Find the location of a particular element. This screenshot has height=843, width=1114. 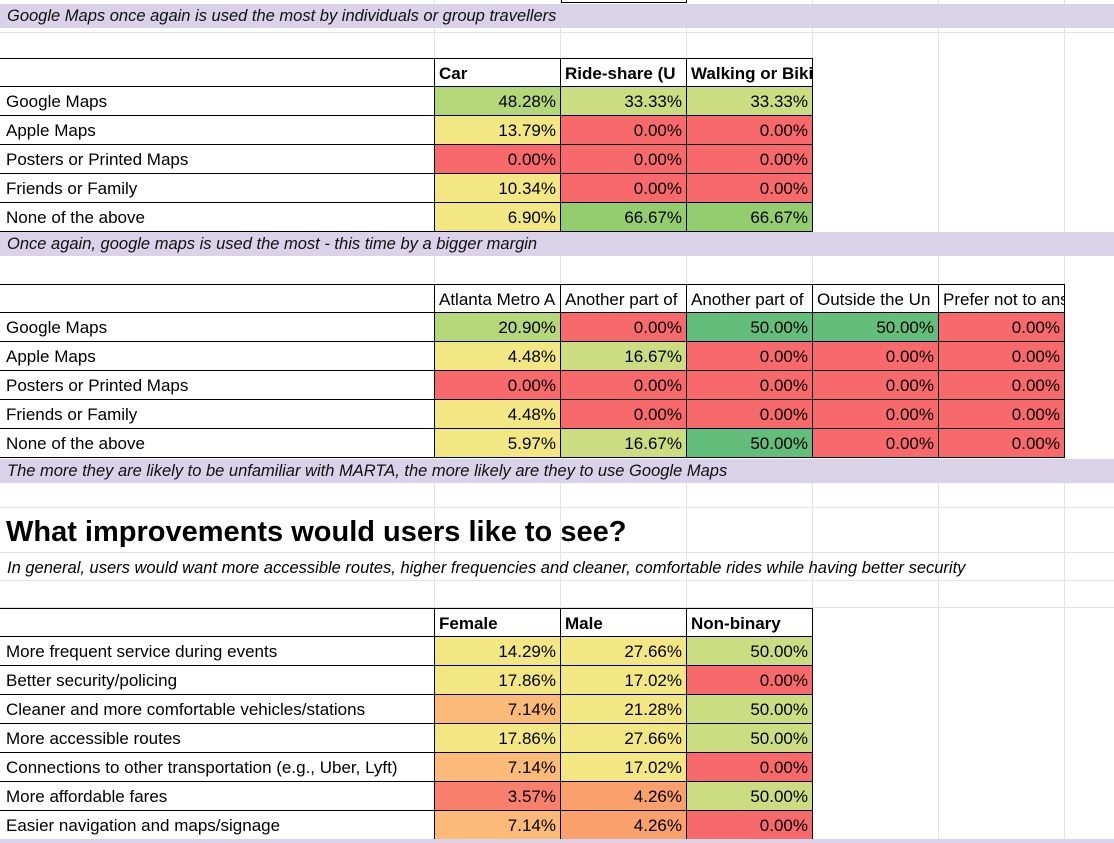

column-header: Prefer not to answer is located at coordinates (1002, 298).